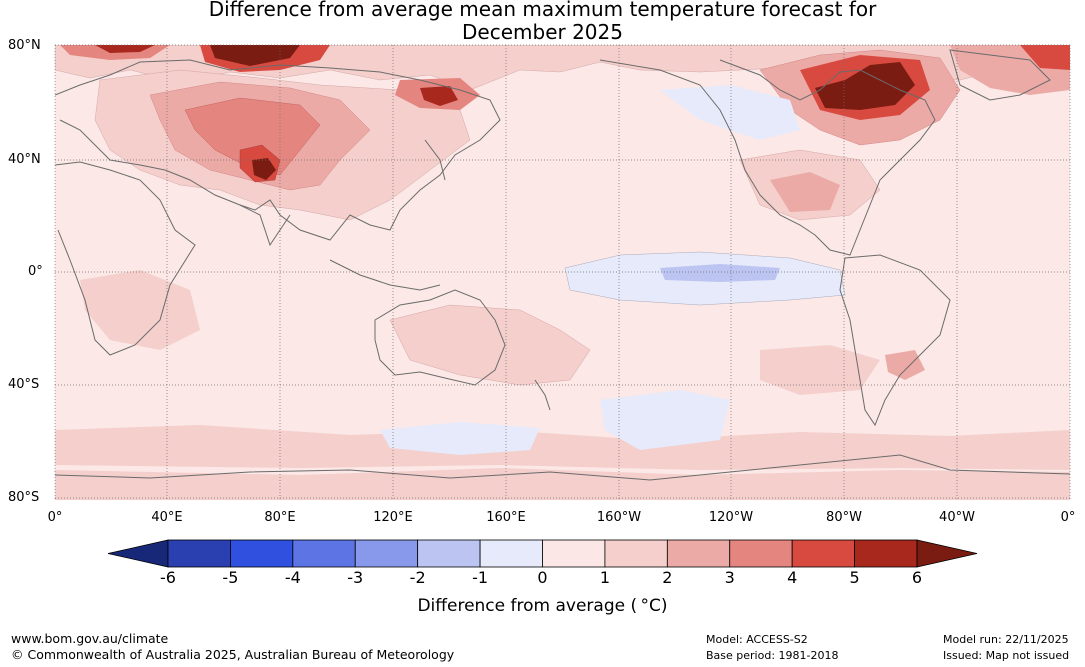 The width and height of the screenshot is (1085, 667). Describe the element at coordinates (865, 86) in the screenshot. I see `anomaly-region-hudson-bay-core` at that location.